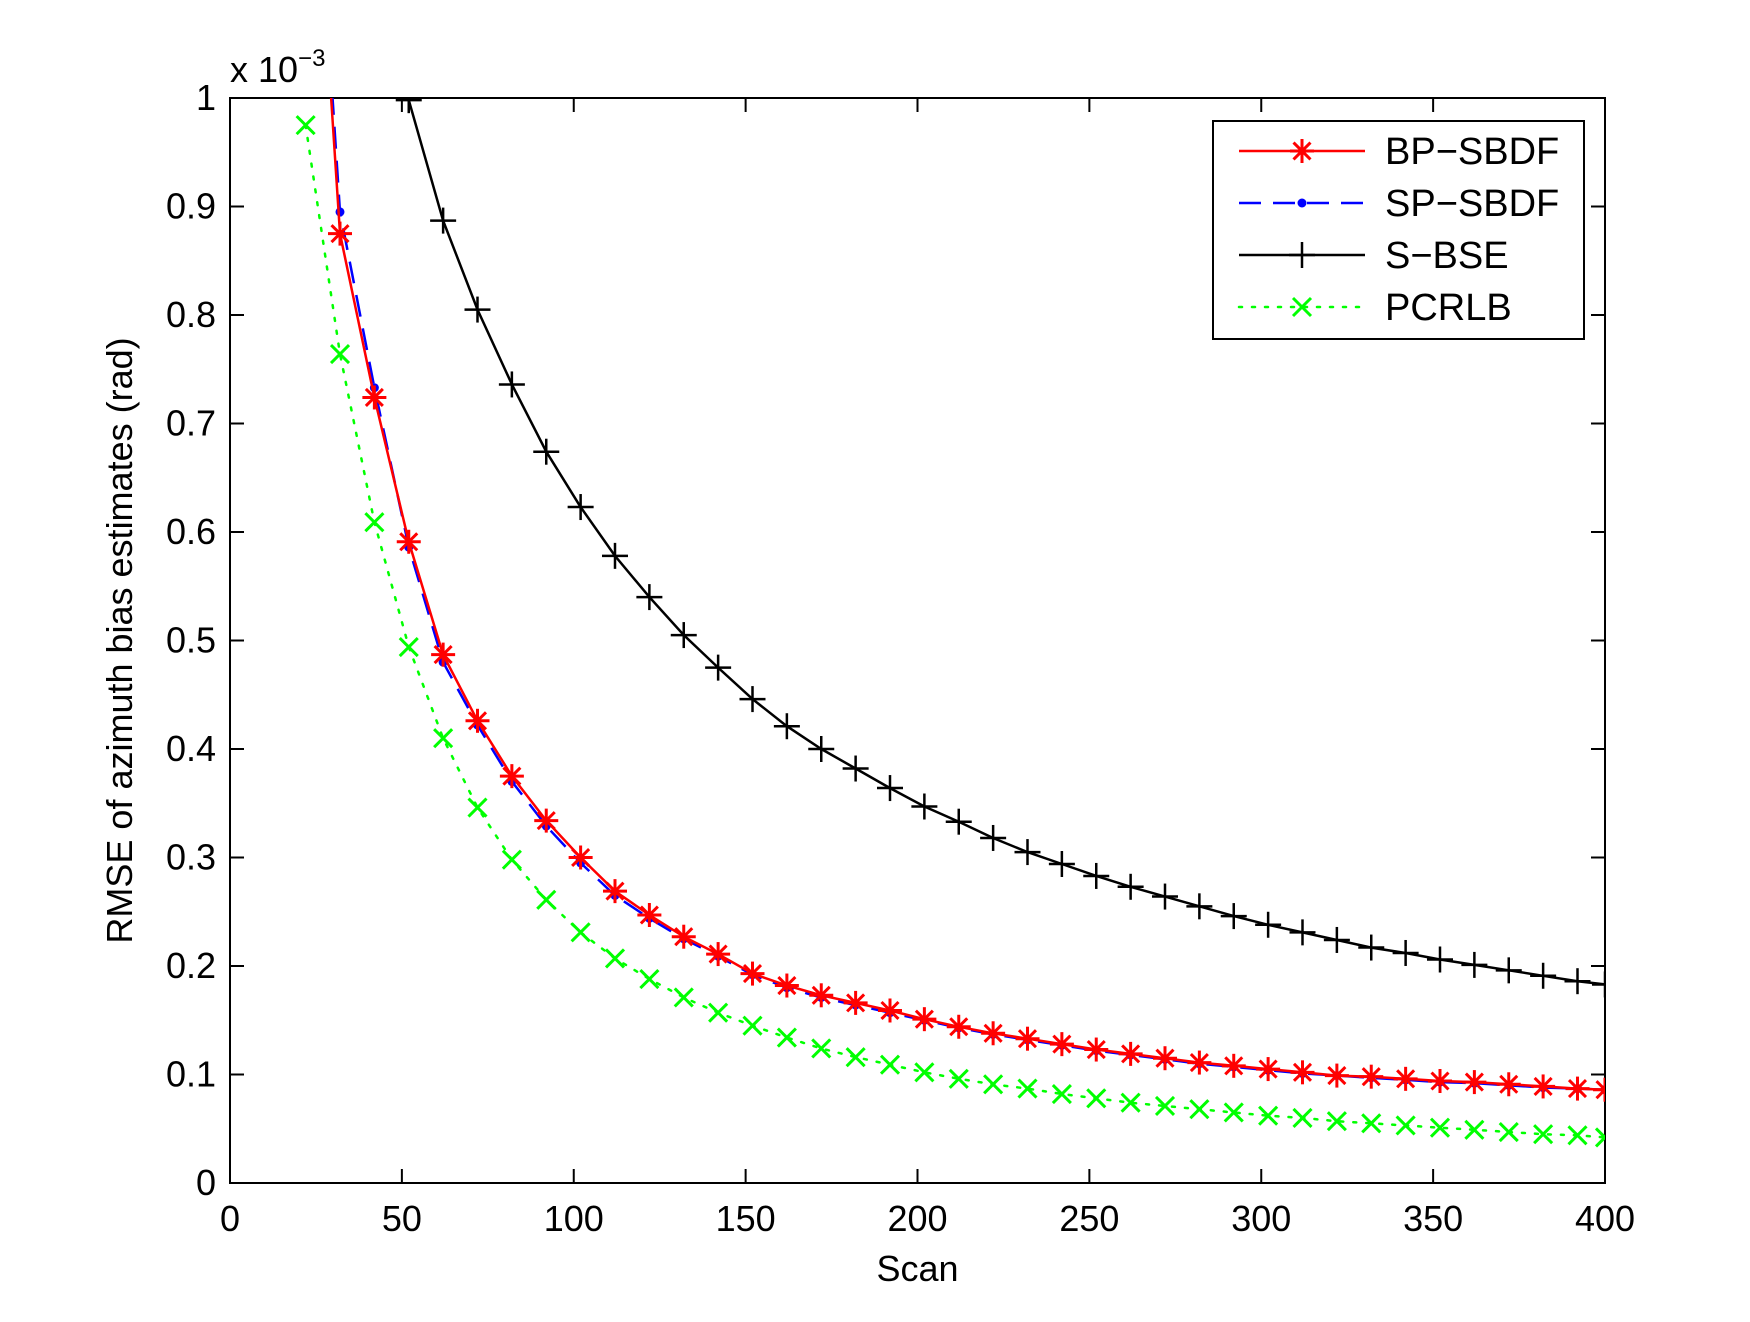  I want to click on legend-marker-stroke, so click(1302, 151).